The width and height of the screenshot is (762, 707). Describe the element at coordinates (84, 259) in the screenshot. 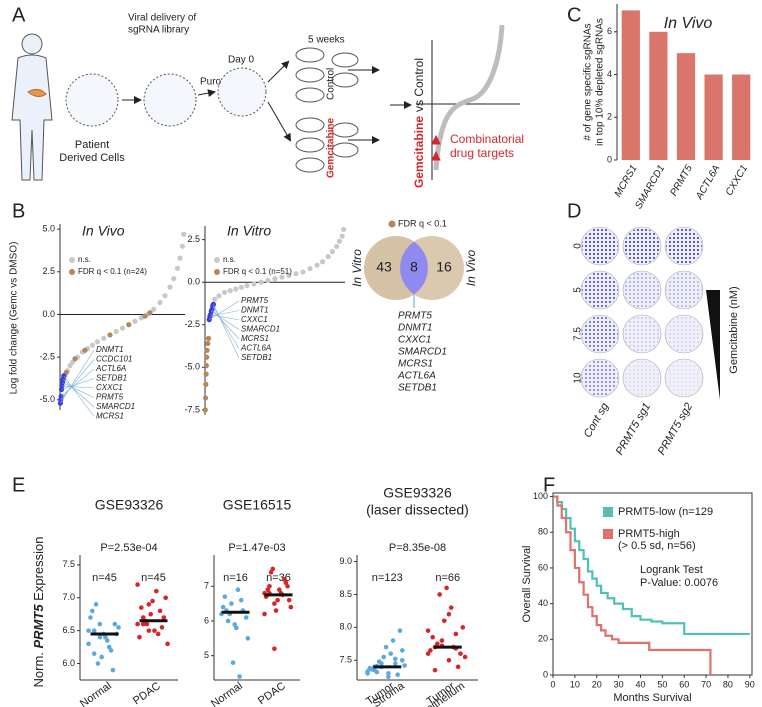

I see `legend-label: n.s.` at that location.